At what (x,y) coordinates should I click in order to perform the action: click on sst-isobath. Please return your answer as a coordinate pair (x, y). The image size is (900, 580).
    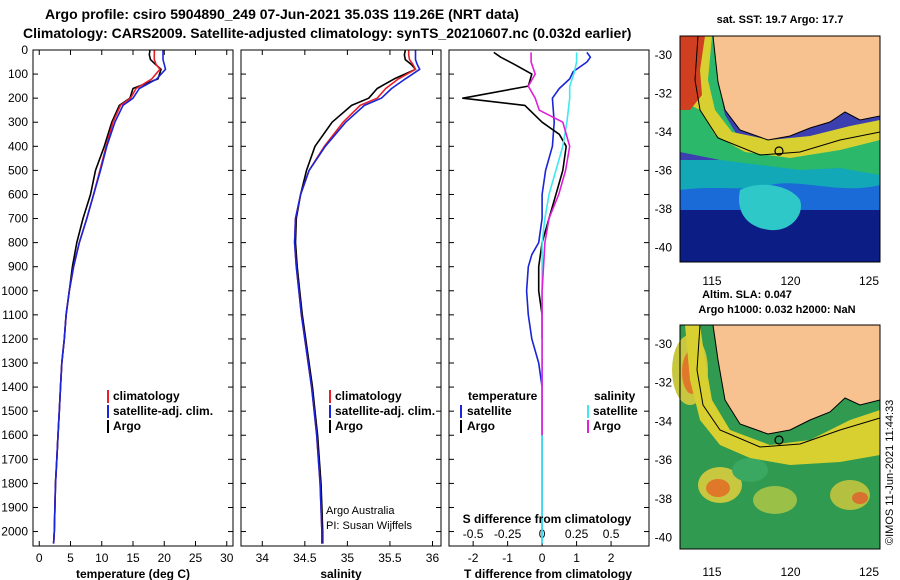
    Looking at the image, I should click on (787, 95).